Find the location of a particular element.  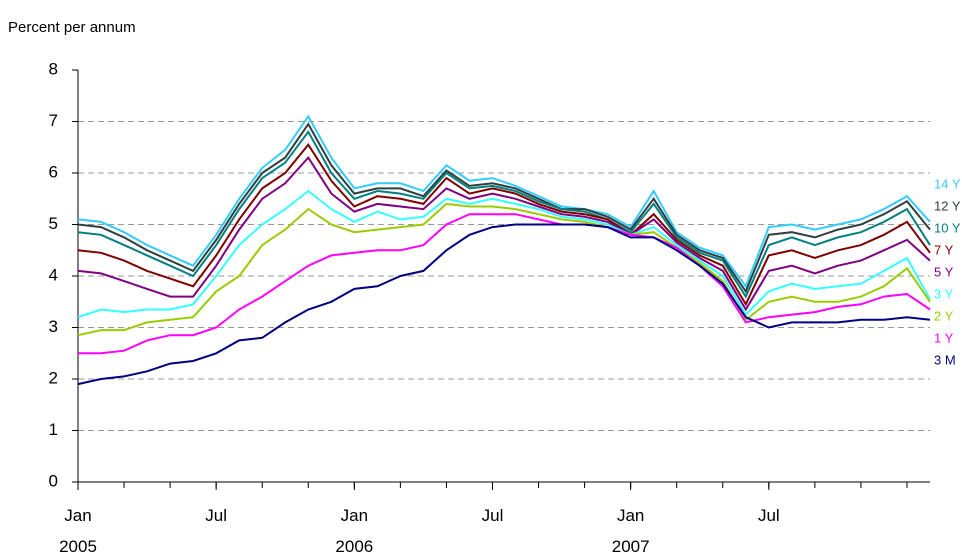

x-tick-label: Jan 2005 is located at coordinates (78, 531).